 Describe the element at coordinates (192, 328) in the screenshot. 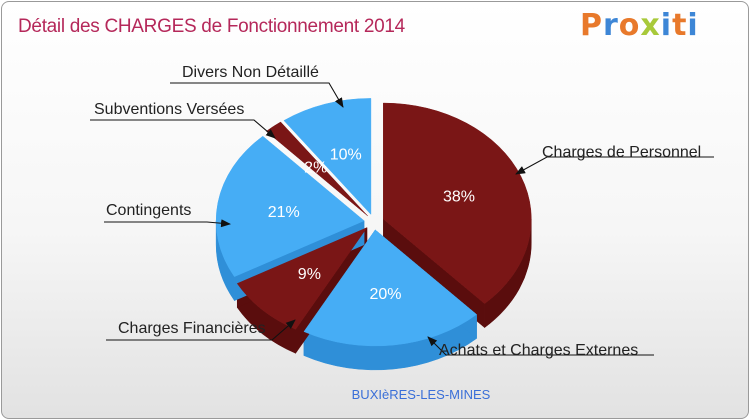

I see `slice-name-label: Charges Financières` at that location.